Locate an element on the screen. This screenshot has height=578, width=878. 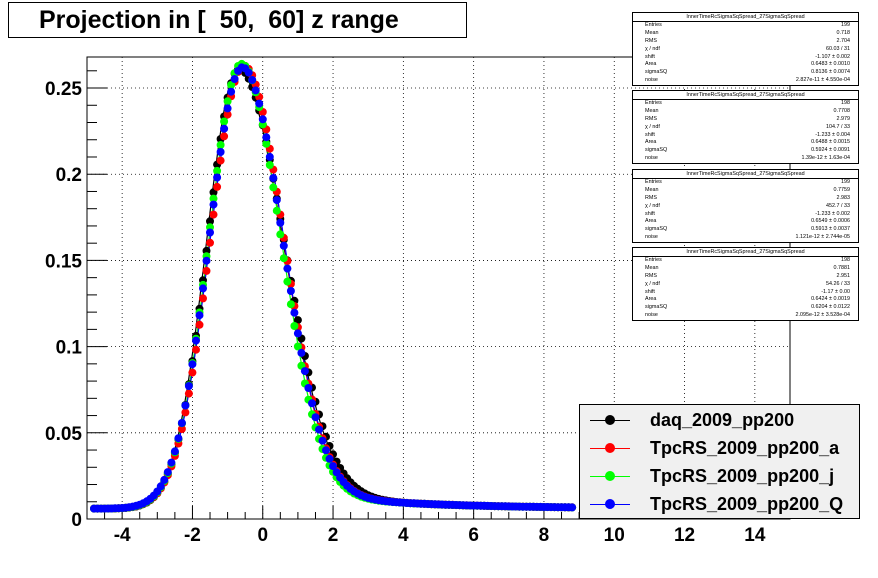
y-tick-label: 0.05 is located at coordinates (63, 434).